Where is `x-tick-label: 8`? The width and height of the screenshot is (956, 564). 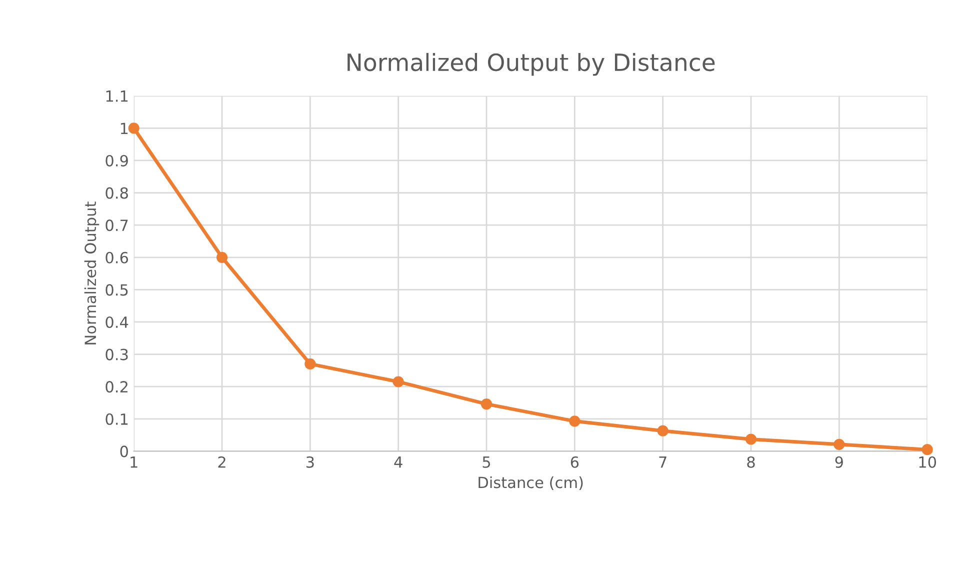
x-tick-label: 8 is located at coordinates (751, 462).